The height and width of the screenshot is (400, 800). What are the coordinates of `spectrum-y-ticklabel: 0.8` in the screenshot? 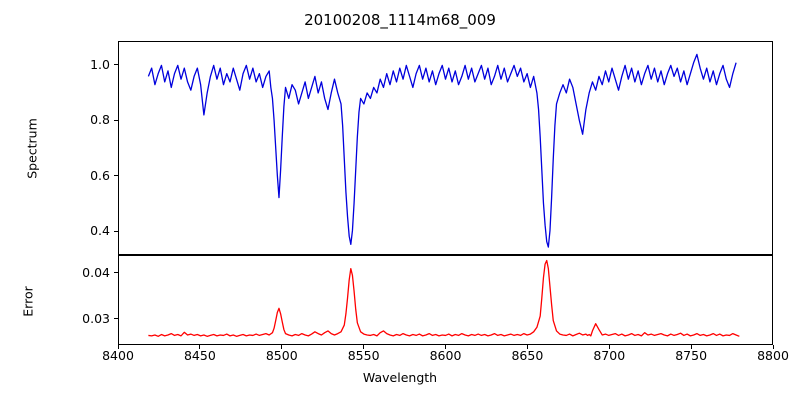 It's located at (100, 120).